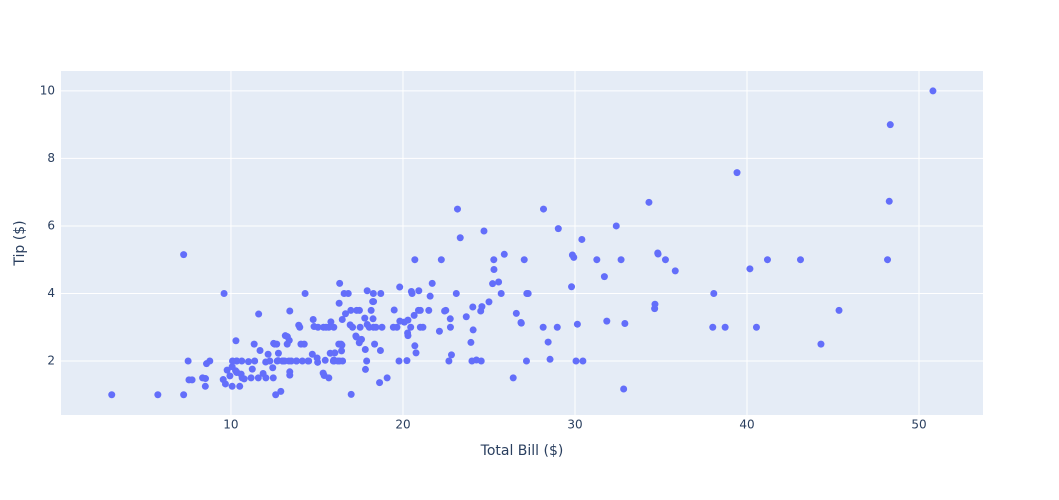 The width and height of the screenshot is (1059, 500). I want to click on y-tick-label: 8, so click(51, 158).